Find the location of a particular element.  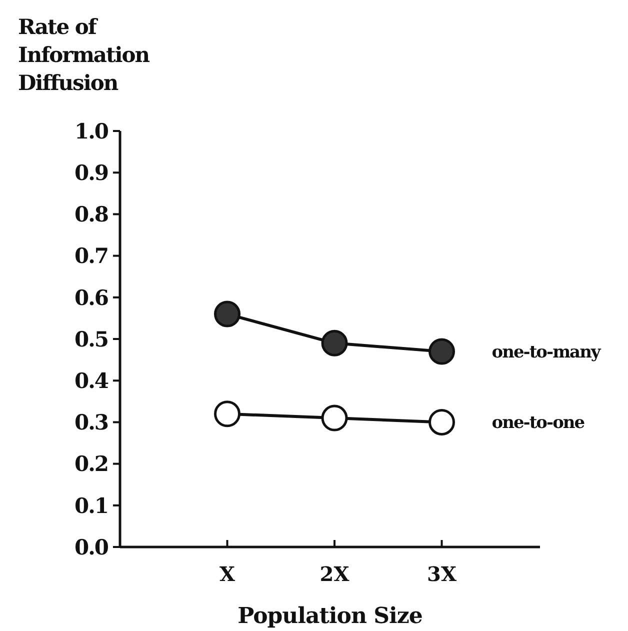

x-tick-label: X is located at coordinates (227, 574).